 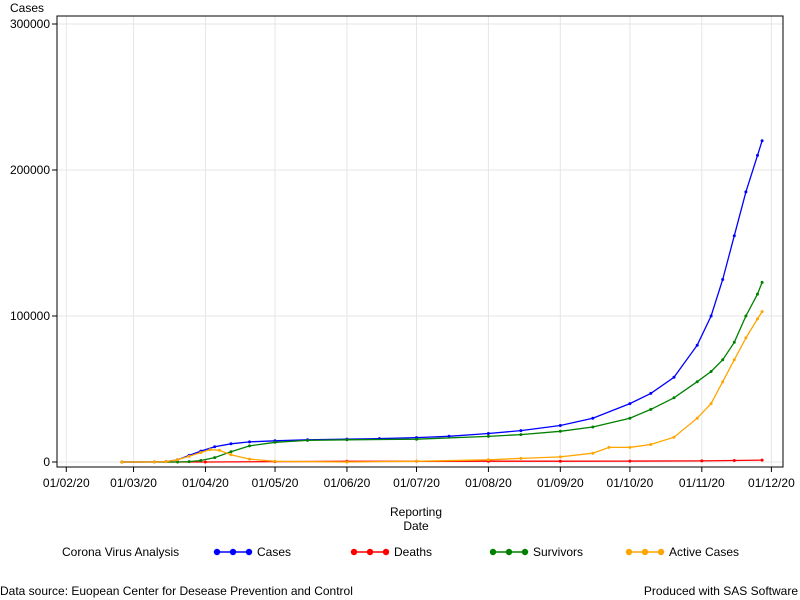 What do you see at coordinates (347, 483) in the screenshot?
I see `x-tick-label: 01/06/20` at bounding box center [347, 483].